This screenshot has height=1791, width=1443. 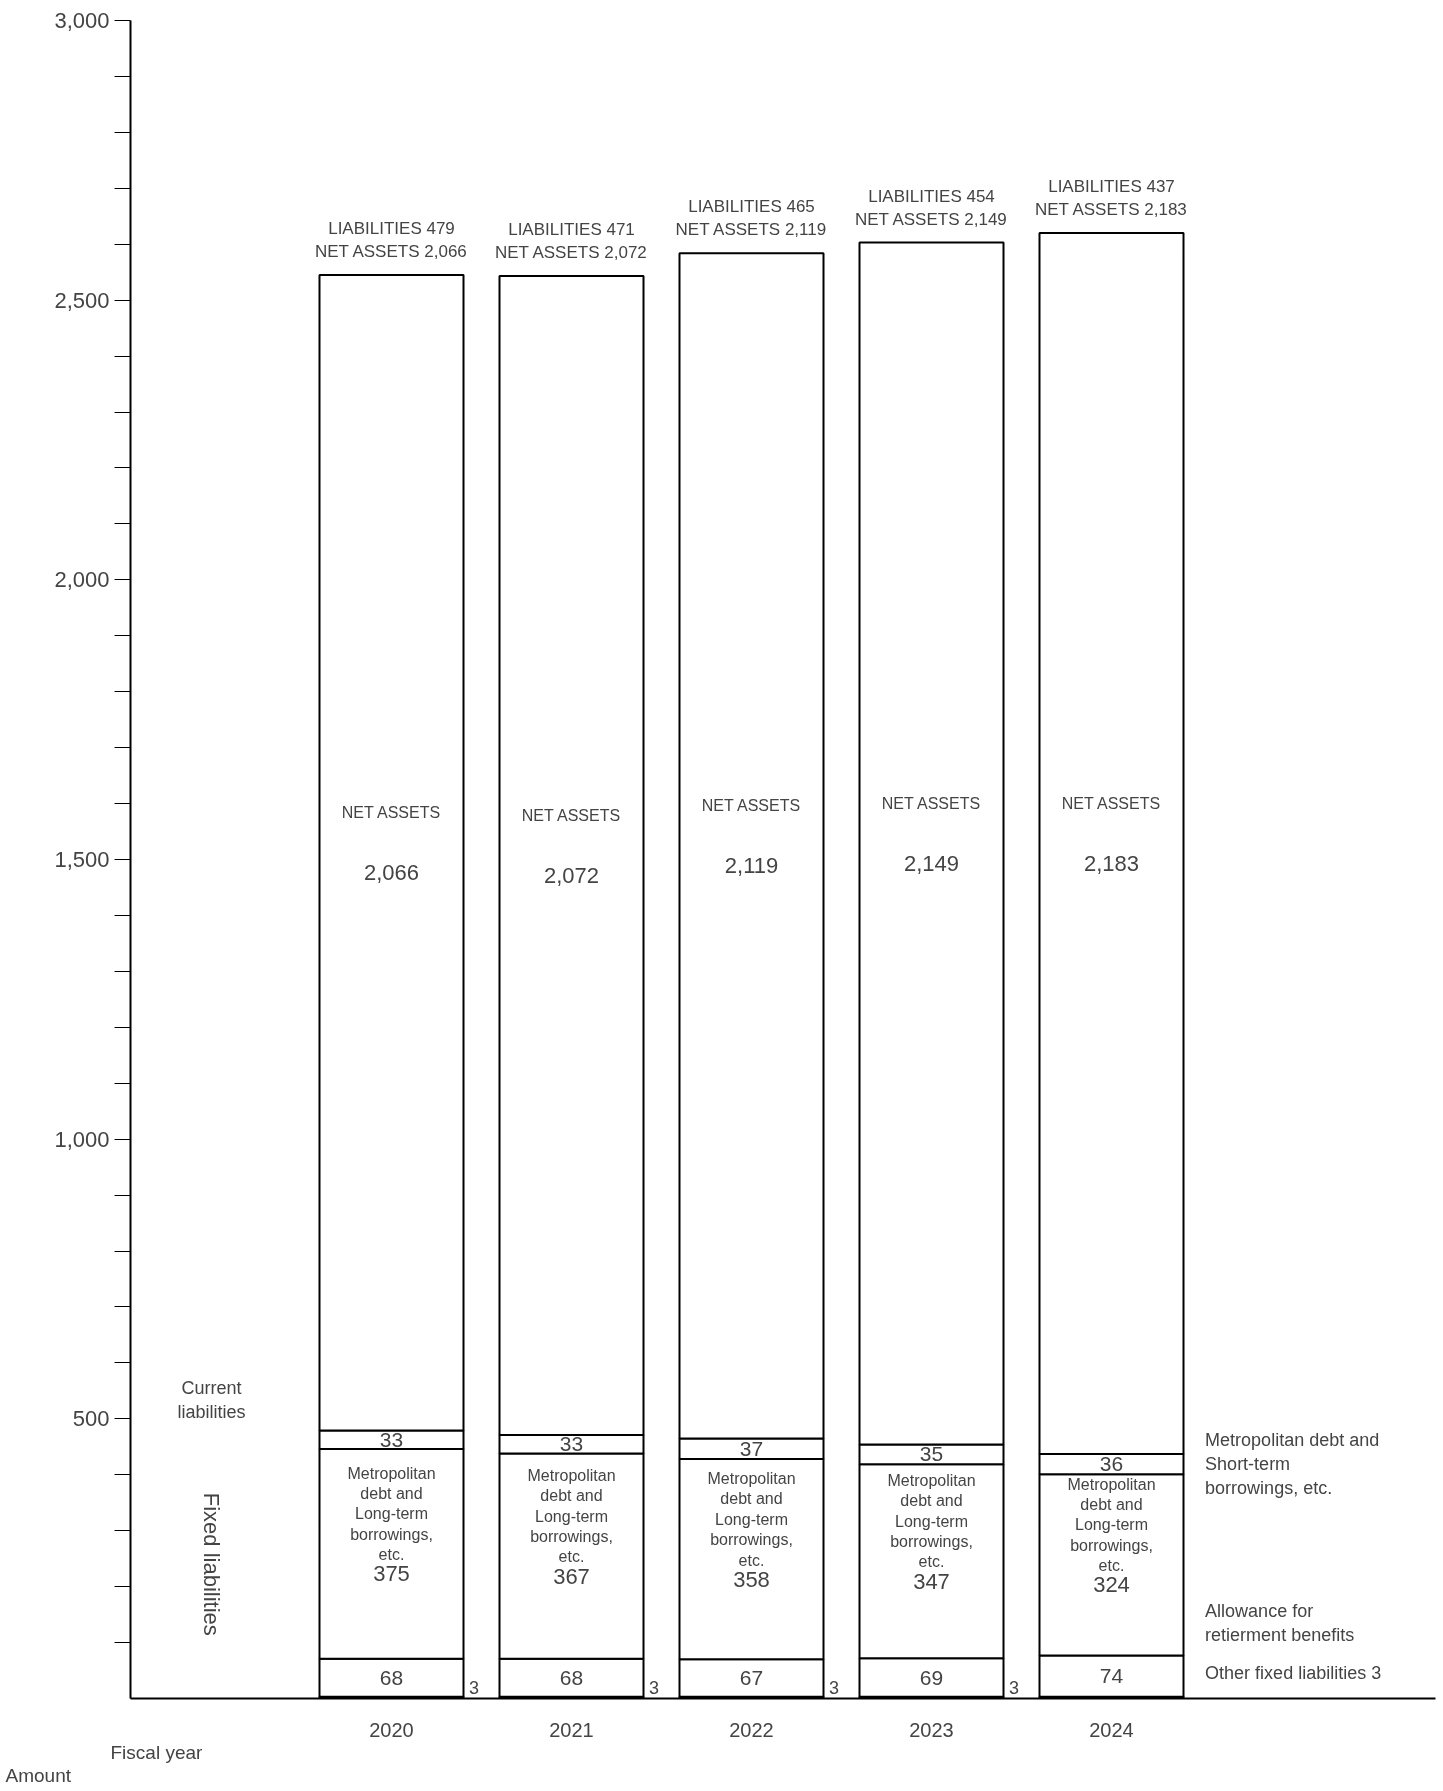 I want to click on y-tick-label: 500, so click(x=91, y=1419).